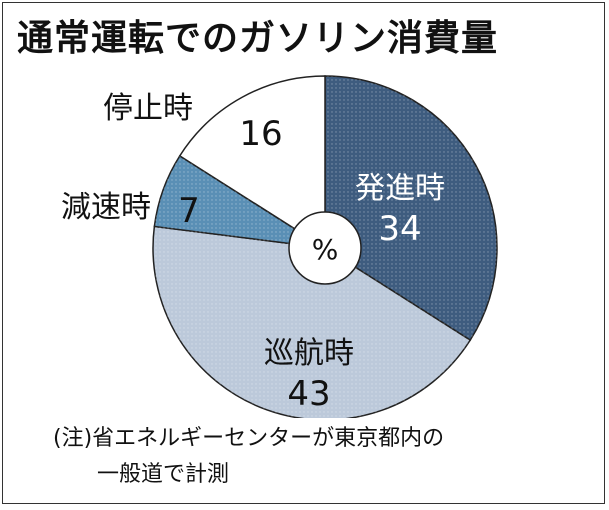 Image resolution: width=609 pixels, height=510 pixels. I want to click on slice-label-3: 減速時, so click(106, 207).